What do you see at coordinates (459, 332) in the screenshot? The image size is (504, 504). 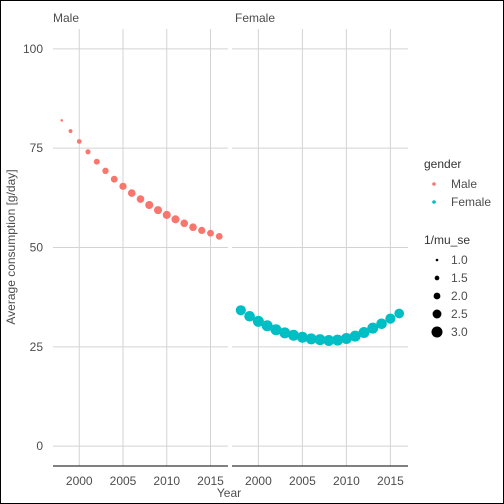 I see `legend-size-label: 3.0` at bounding box center [459, 332].